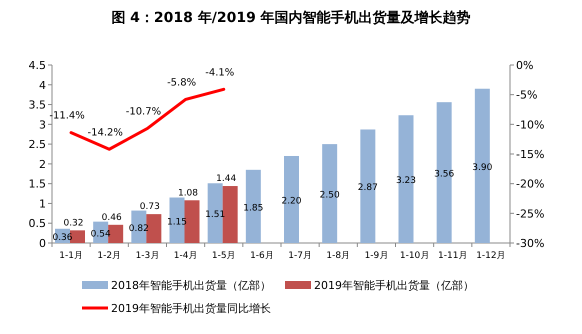 Image resolution: width=582 pixels, height=334 pixels. I want to click on x-tick-label: 1-12月, so click(491, 256).